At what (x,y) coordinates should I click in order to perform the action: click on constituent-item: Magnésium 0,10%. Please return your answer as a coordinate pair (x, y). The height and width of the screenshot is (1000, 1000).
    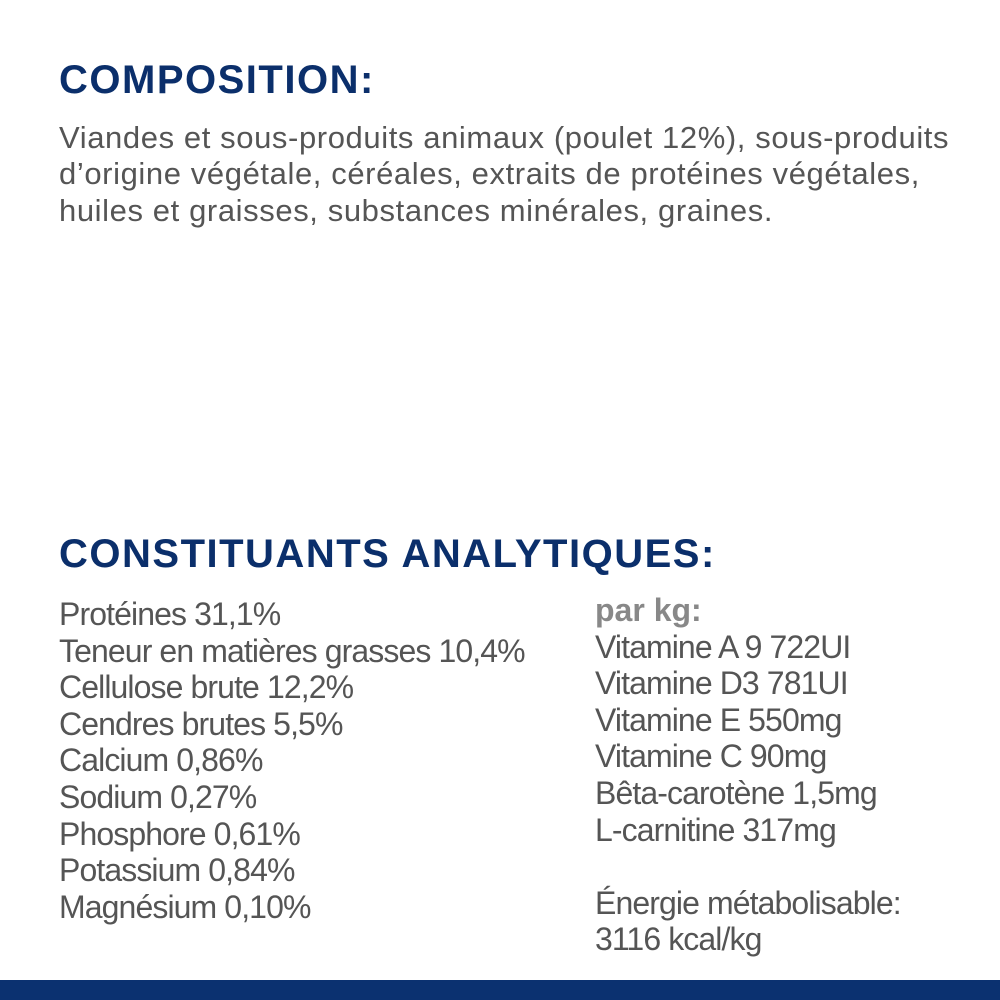
    Looking at the image, I should click on (185, 906).